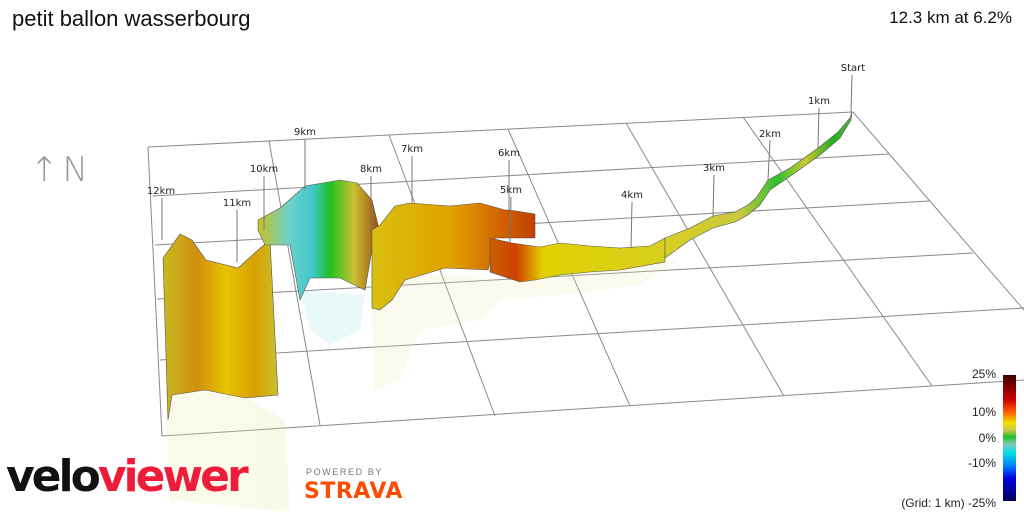 This screenshot has width=1024, height=512. I want to click on marker-10km: 10km, so click(264, 169).